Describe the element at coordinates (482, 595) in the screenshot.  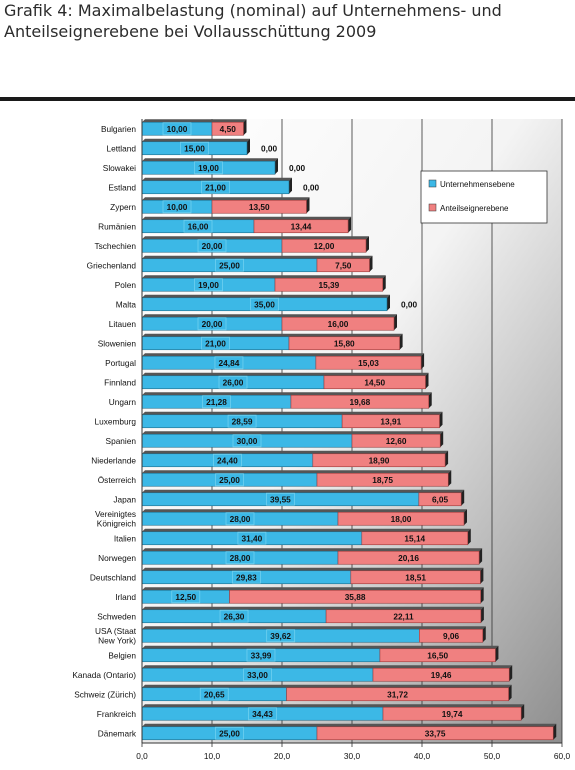
I see `bar-depth-side-irland` at that location.